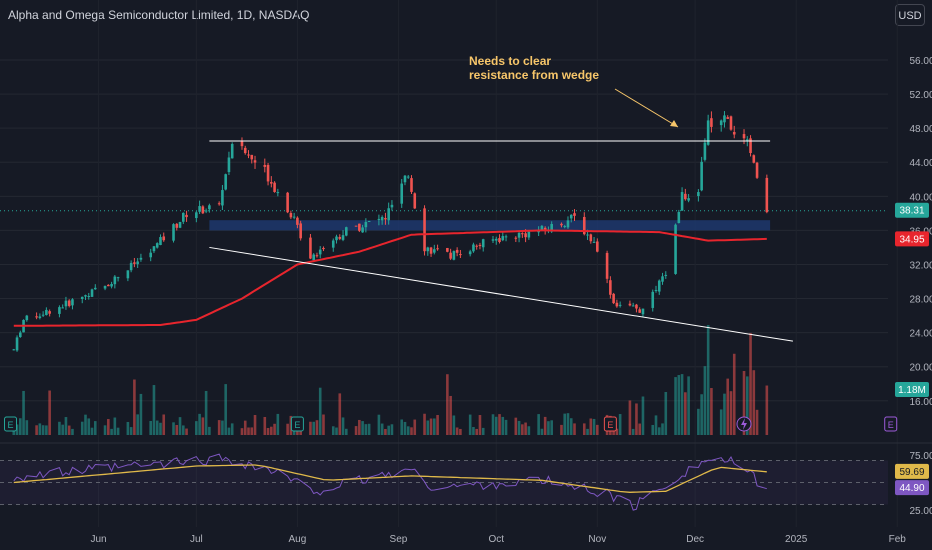  Describe the element at coordinates (910, 15) in the screenshot. I see `currency-button: USD` at that location.